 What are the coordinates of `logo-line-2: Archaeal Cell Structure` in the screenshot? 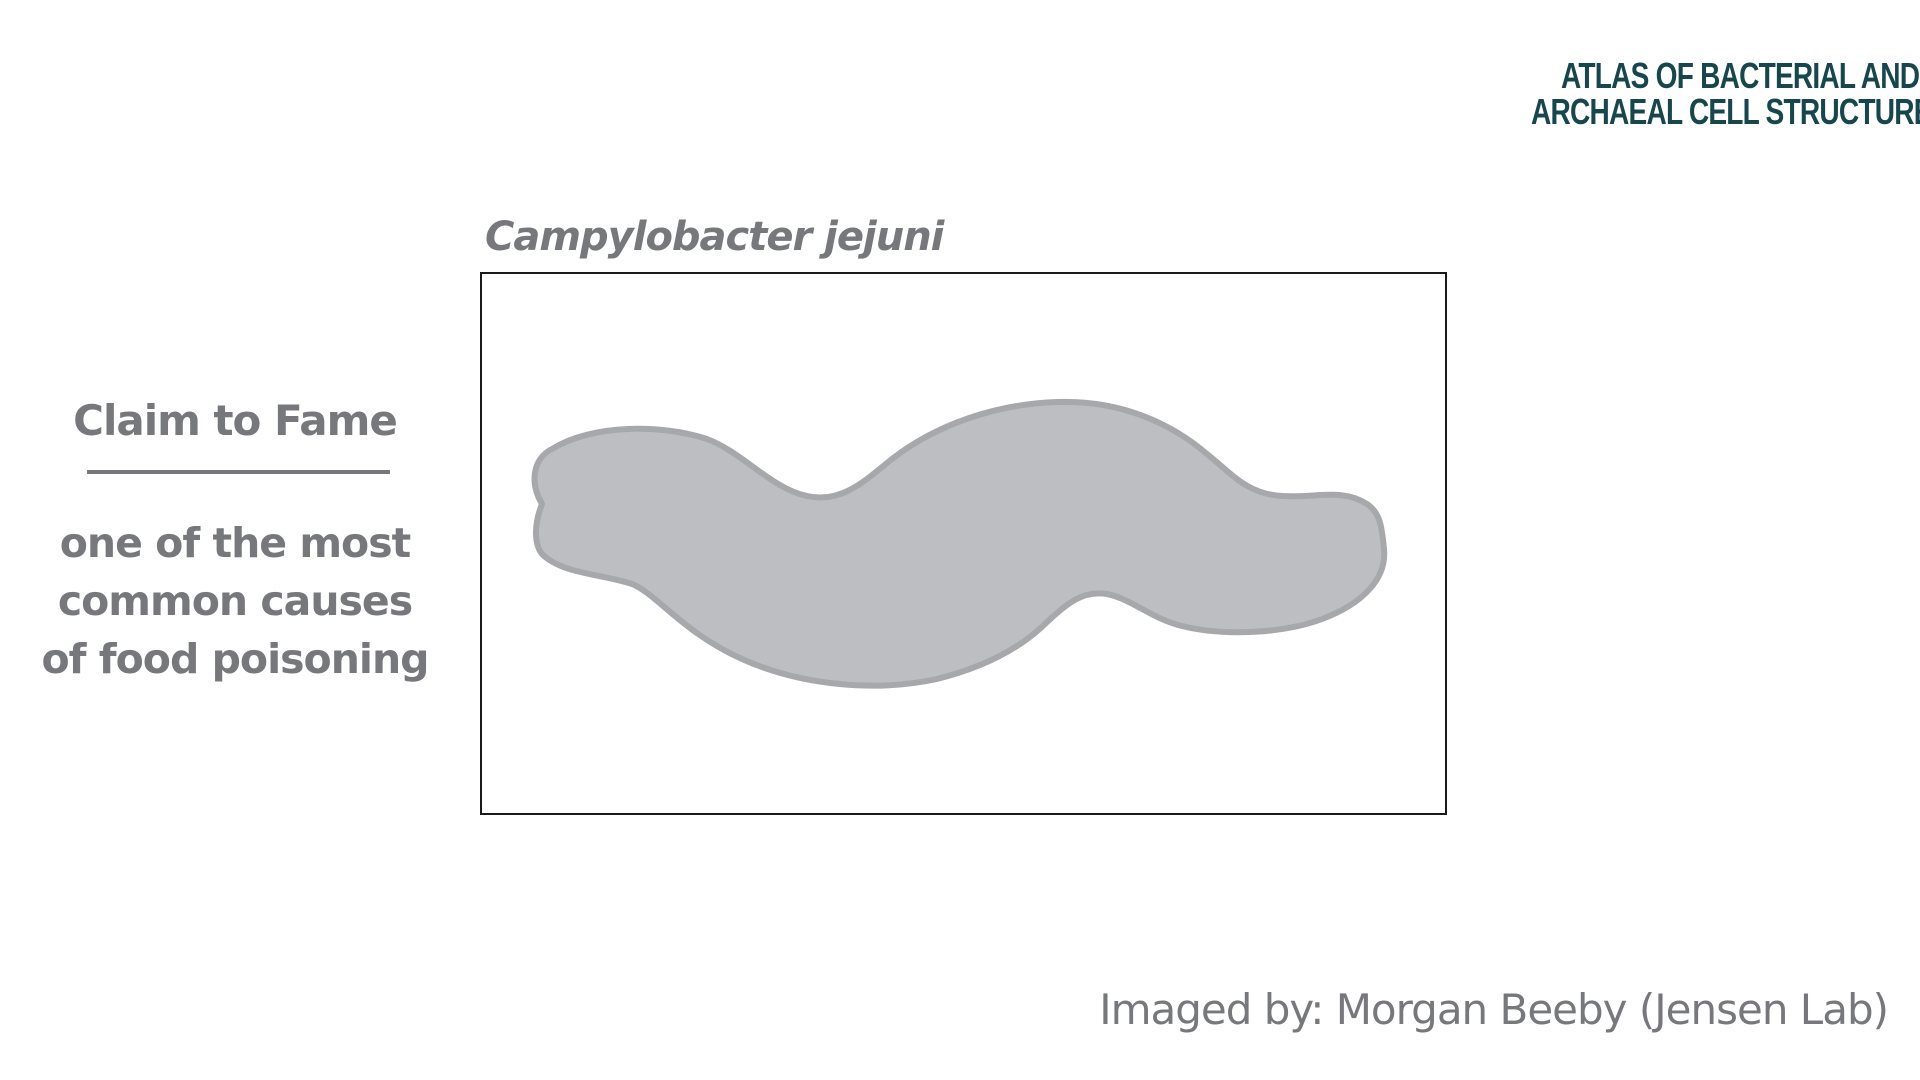 It's located at (1725, 111).